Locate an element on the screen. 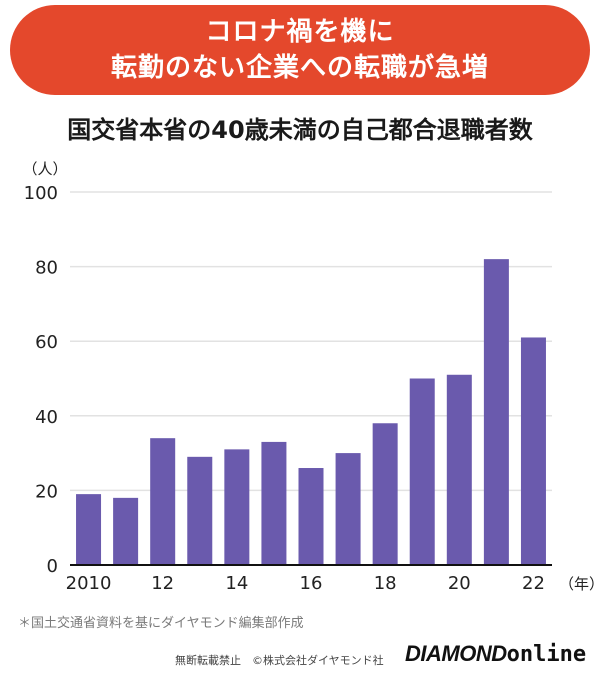 This screenshot has height=675, width=600. headline-banner: コロナ禍を機に 転勤のない企業への転職が急増 is located at coordinates (300, 50).